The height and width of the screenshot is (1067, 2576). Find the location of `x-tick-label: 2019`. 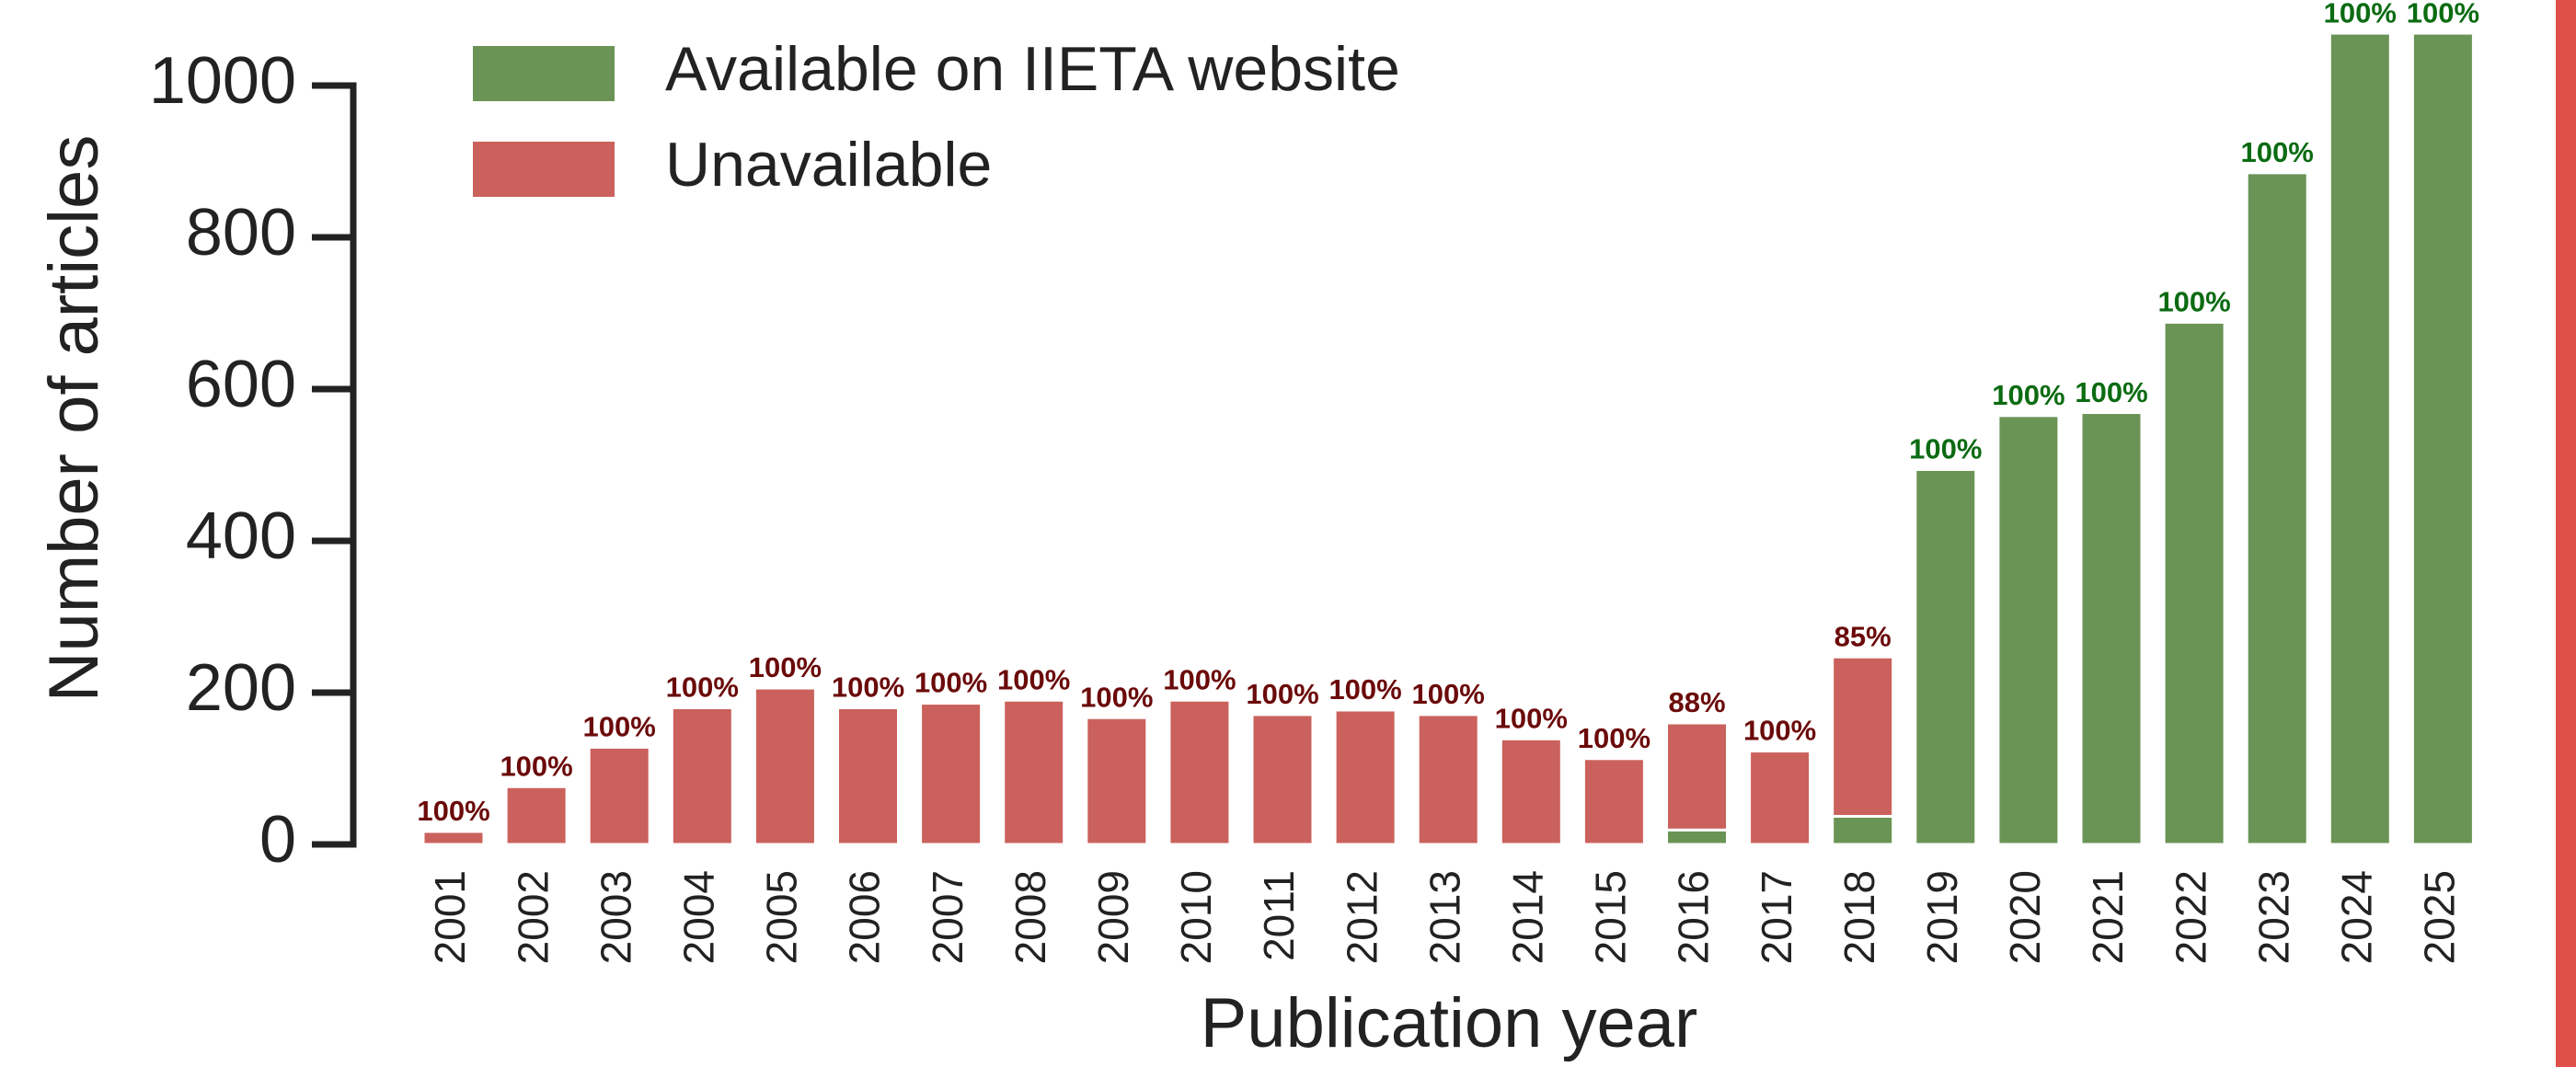

x-tick-label: 2019 is located at coordinates (1942, 917).